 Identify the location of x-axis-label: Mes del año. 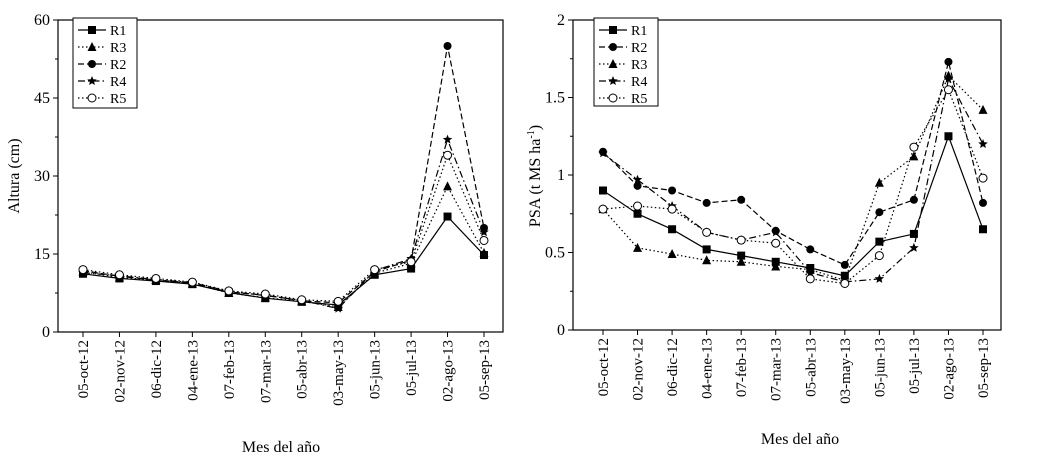
(800, 439).